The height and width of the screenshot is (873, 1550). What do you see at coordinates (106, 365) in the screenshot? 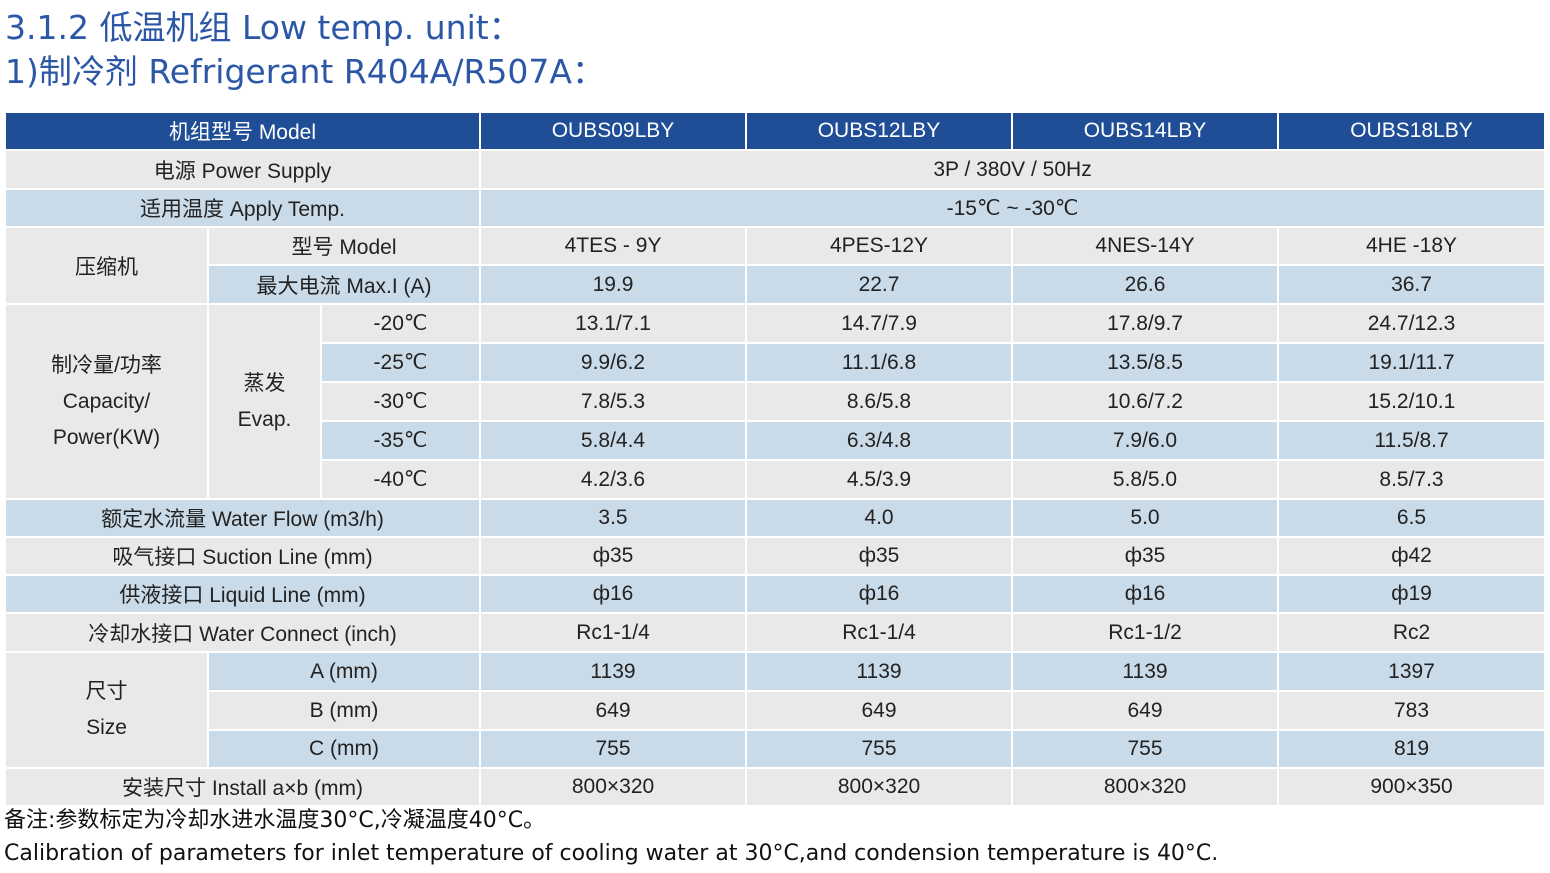
I see `capacity-label-line: 制冷量/功率` at bounding box center [106, 365].